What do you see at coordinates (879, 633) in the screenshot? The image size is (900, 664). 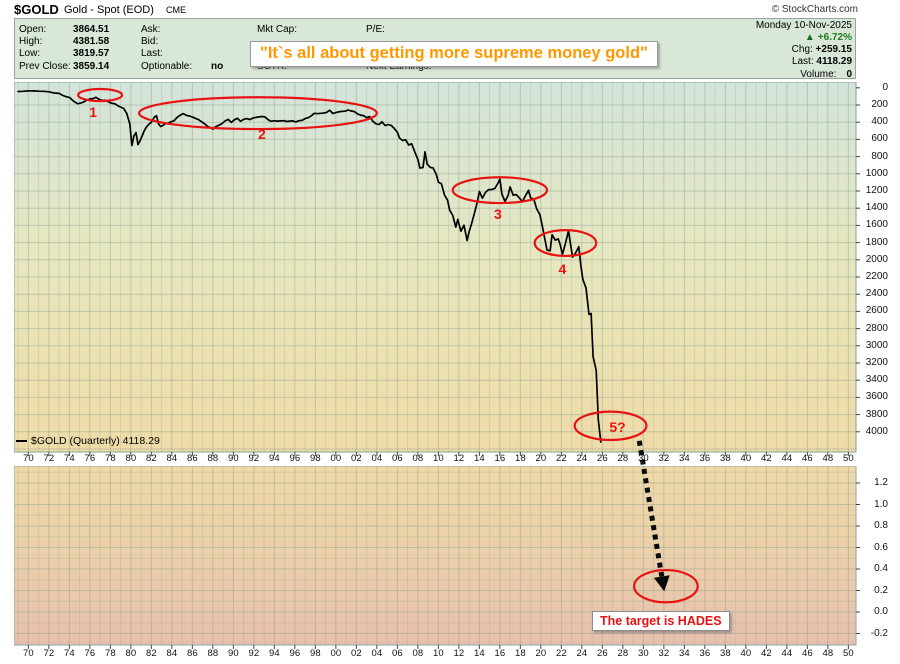 I see `y-axis-label-lower: -0.2` at bounding box center [879, 633].